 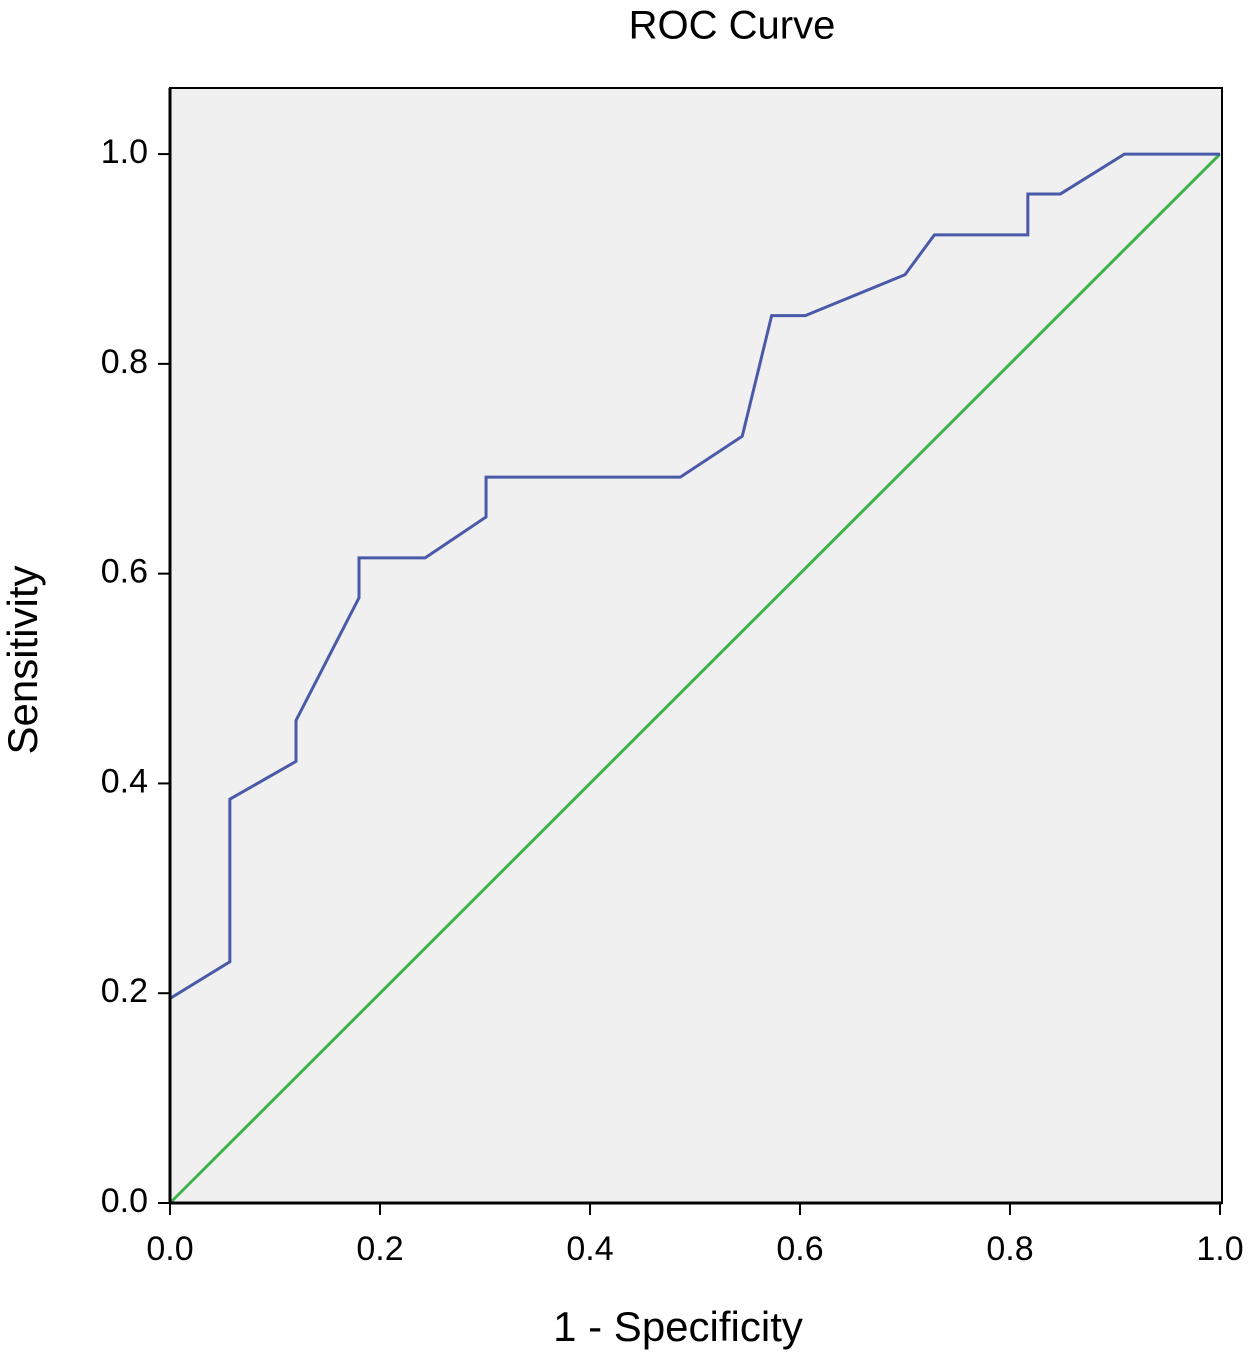 I want to click on x-tick-label: 1.0, so click(x=1219, y=1249).